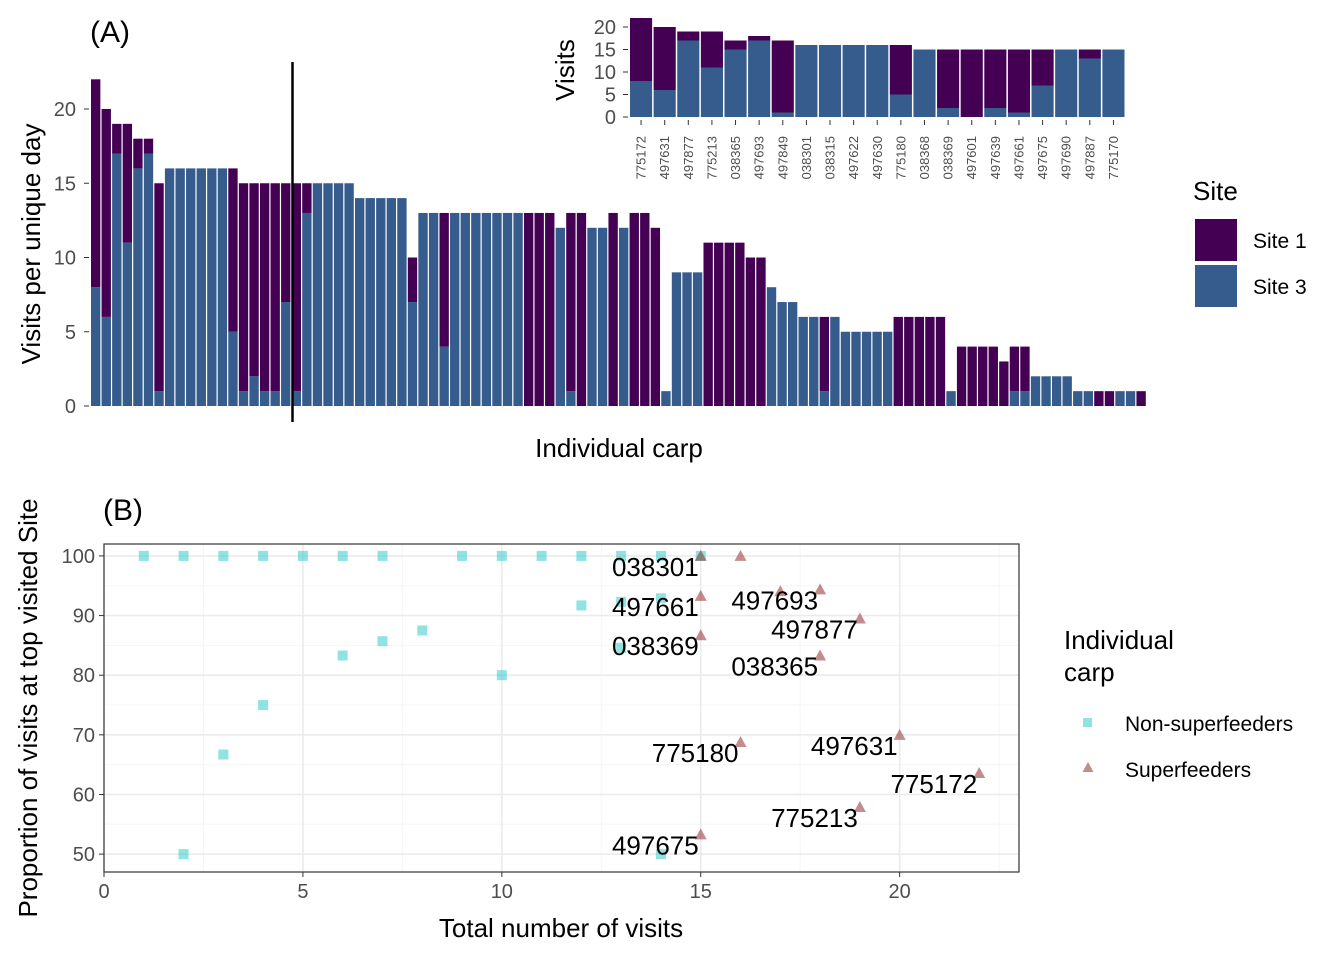 Image resolution: width=1344 pixels, height=960 pixels. I want to click on y-tick-label: 80, so click(84, 676).